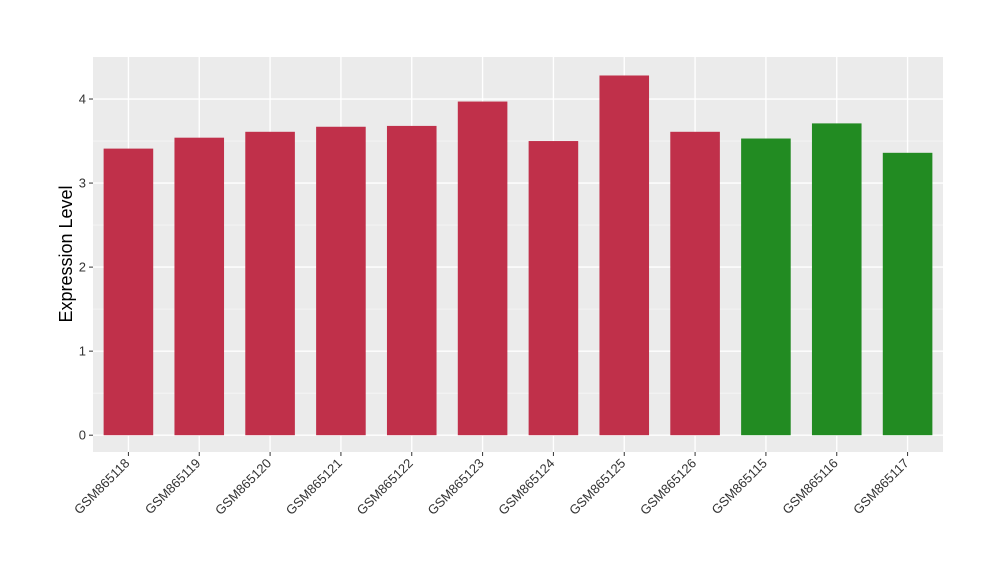 The height and width of the screenshot is (580, 1000). Describe the element at coordinates (82, 435) in the screenshot. I see `y-tick-label: 0` at that location.